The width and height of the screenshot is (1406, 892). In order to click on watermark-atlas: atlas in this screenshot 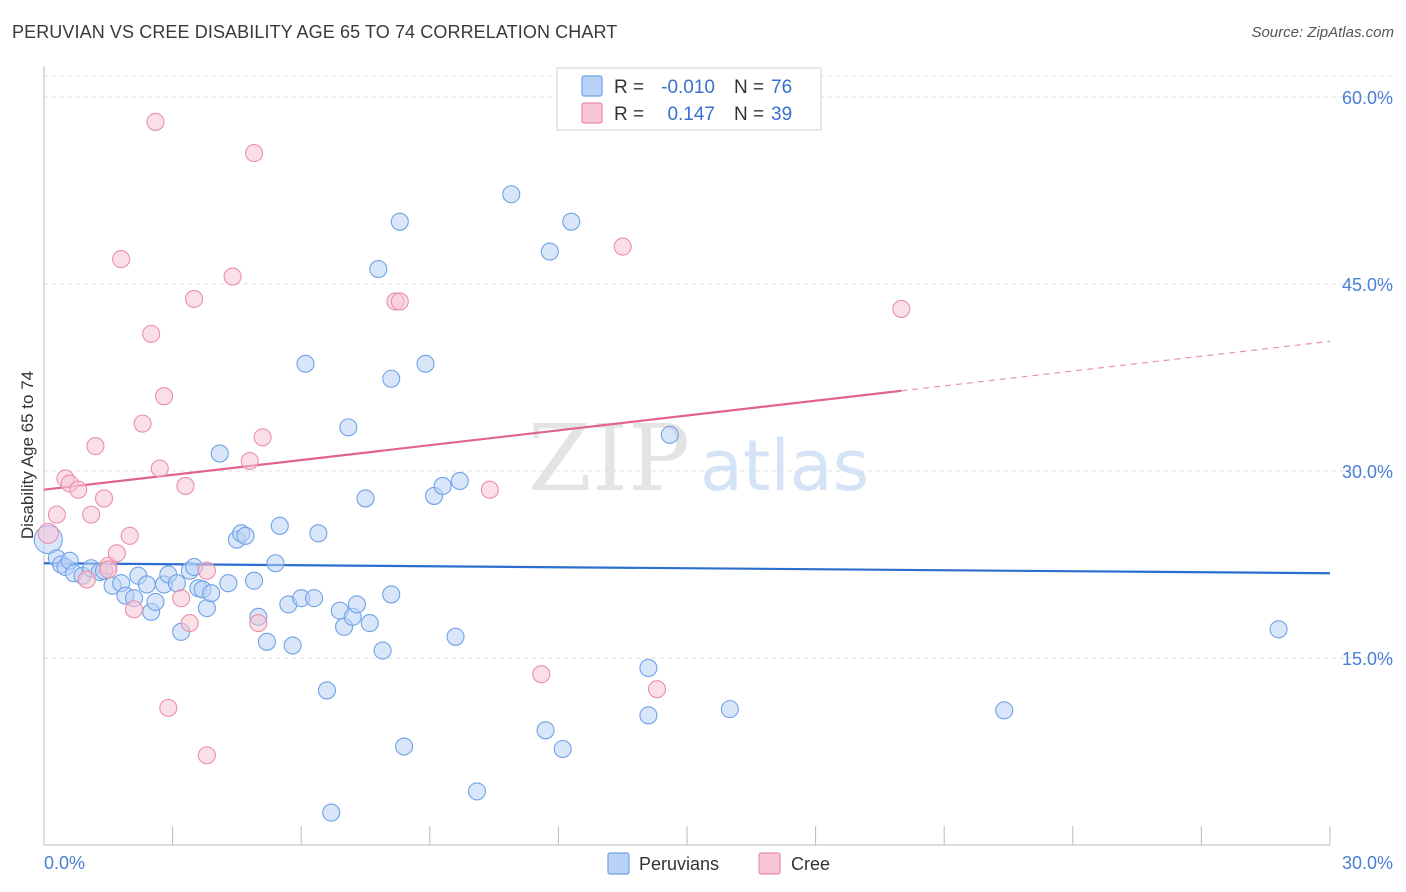, I will do `click(784, 466)`.